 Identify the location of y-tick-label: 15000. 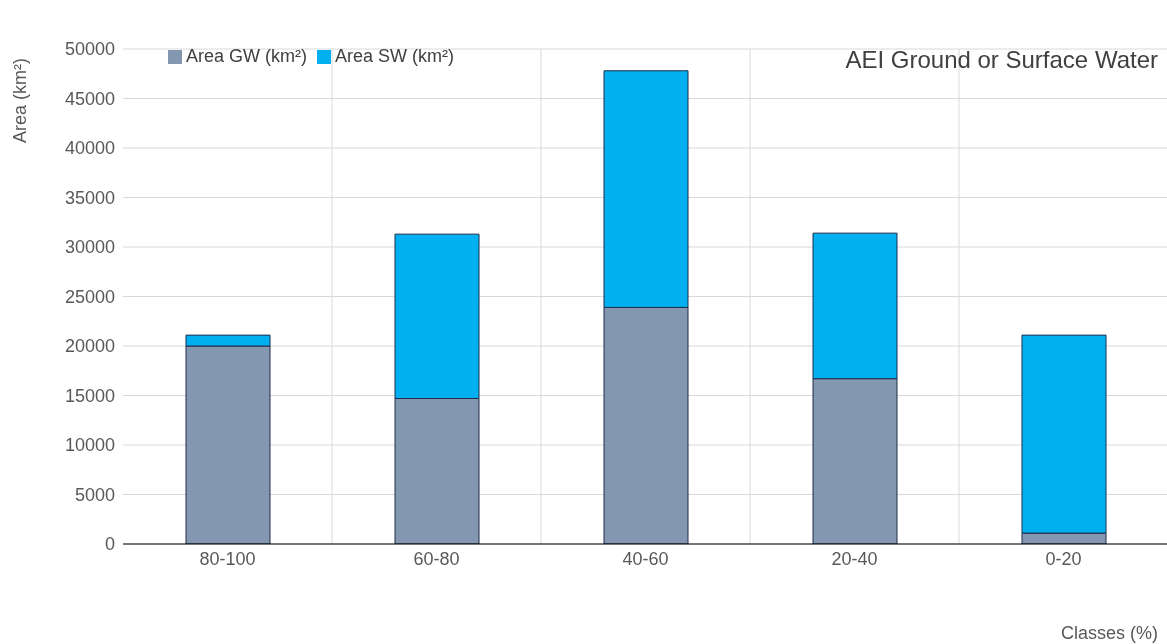
(89, 395).